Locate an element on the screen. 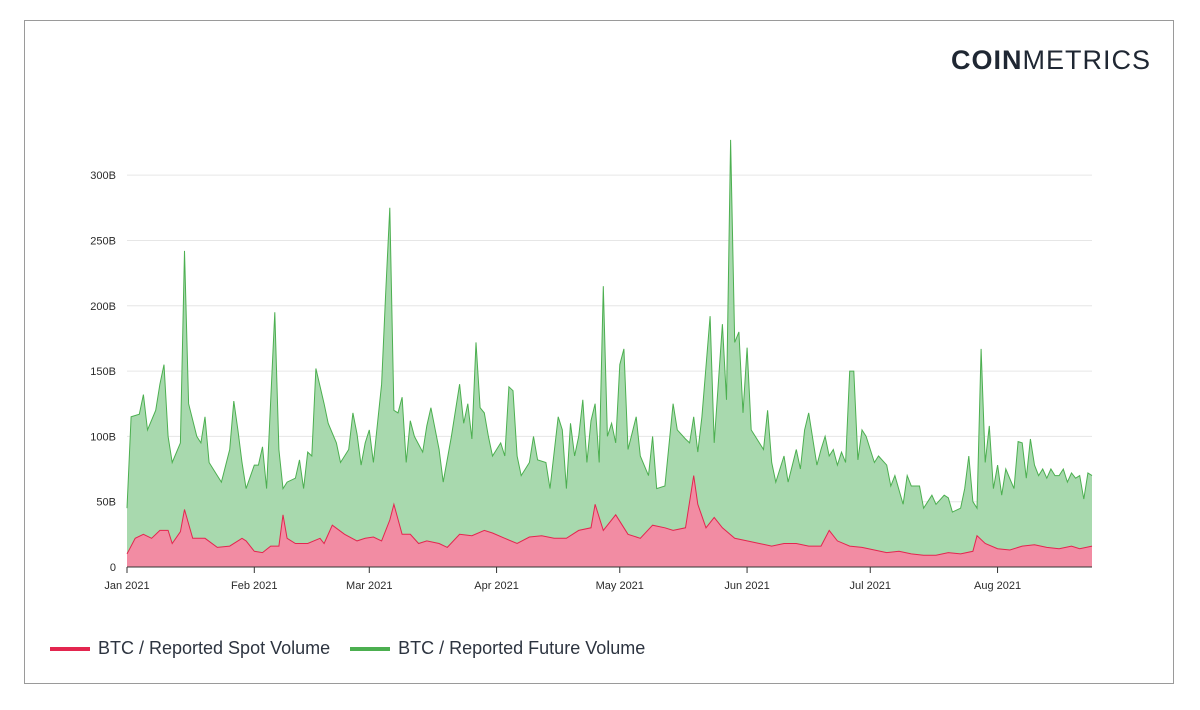  y-tick-label: 150B is located at coordinates (103, 372).